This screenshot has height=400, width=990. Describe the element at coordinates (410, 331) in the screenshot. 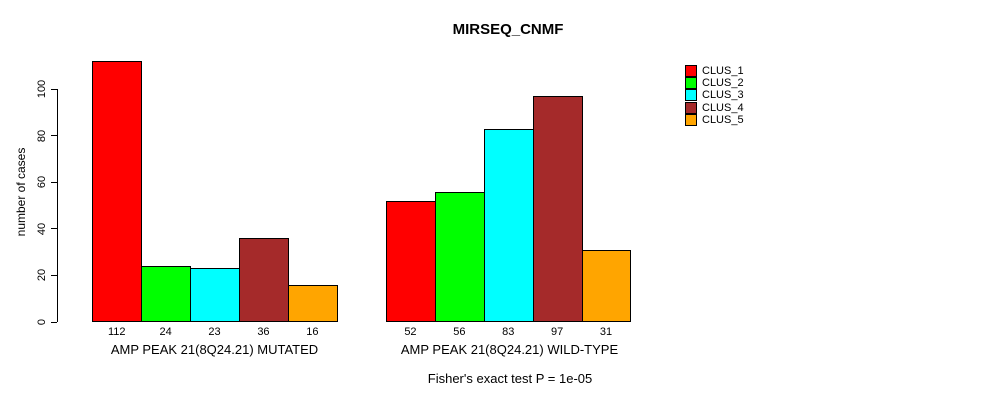

I see `bar-value-label: 52` at that location.